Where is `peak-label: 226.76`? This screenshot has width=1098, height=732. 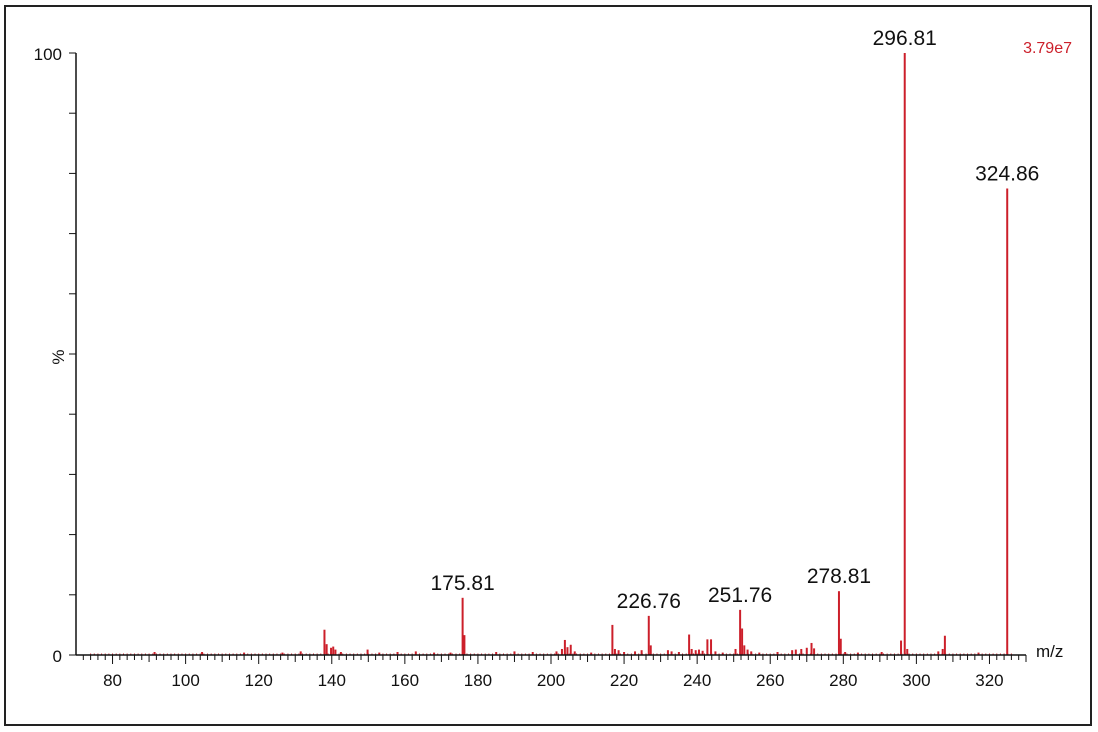 peak-label: 226.76 is located at coordinates (649, 601).